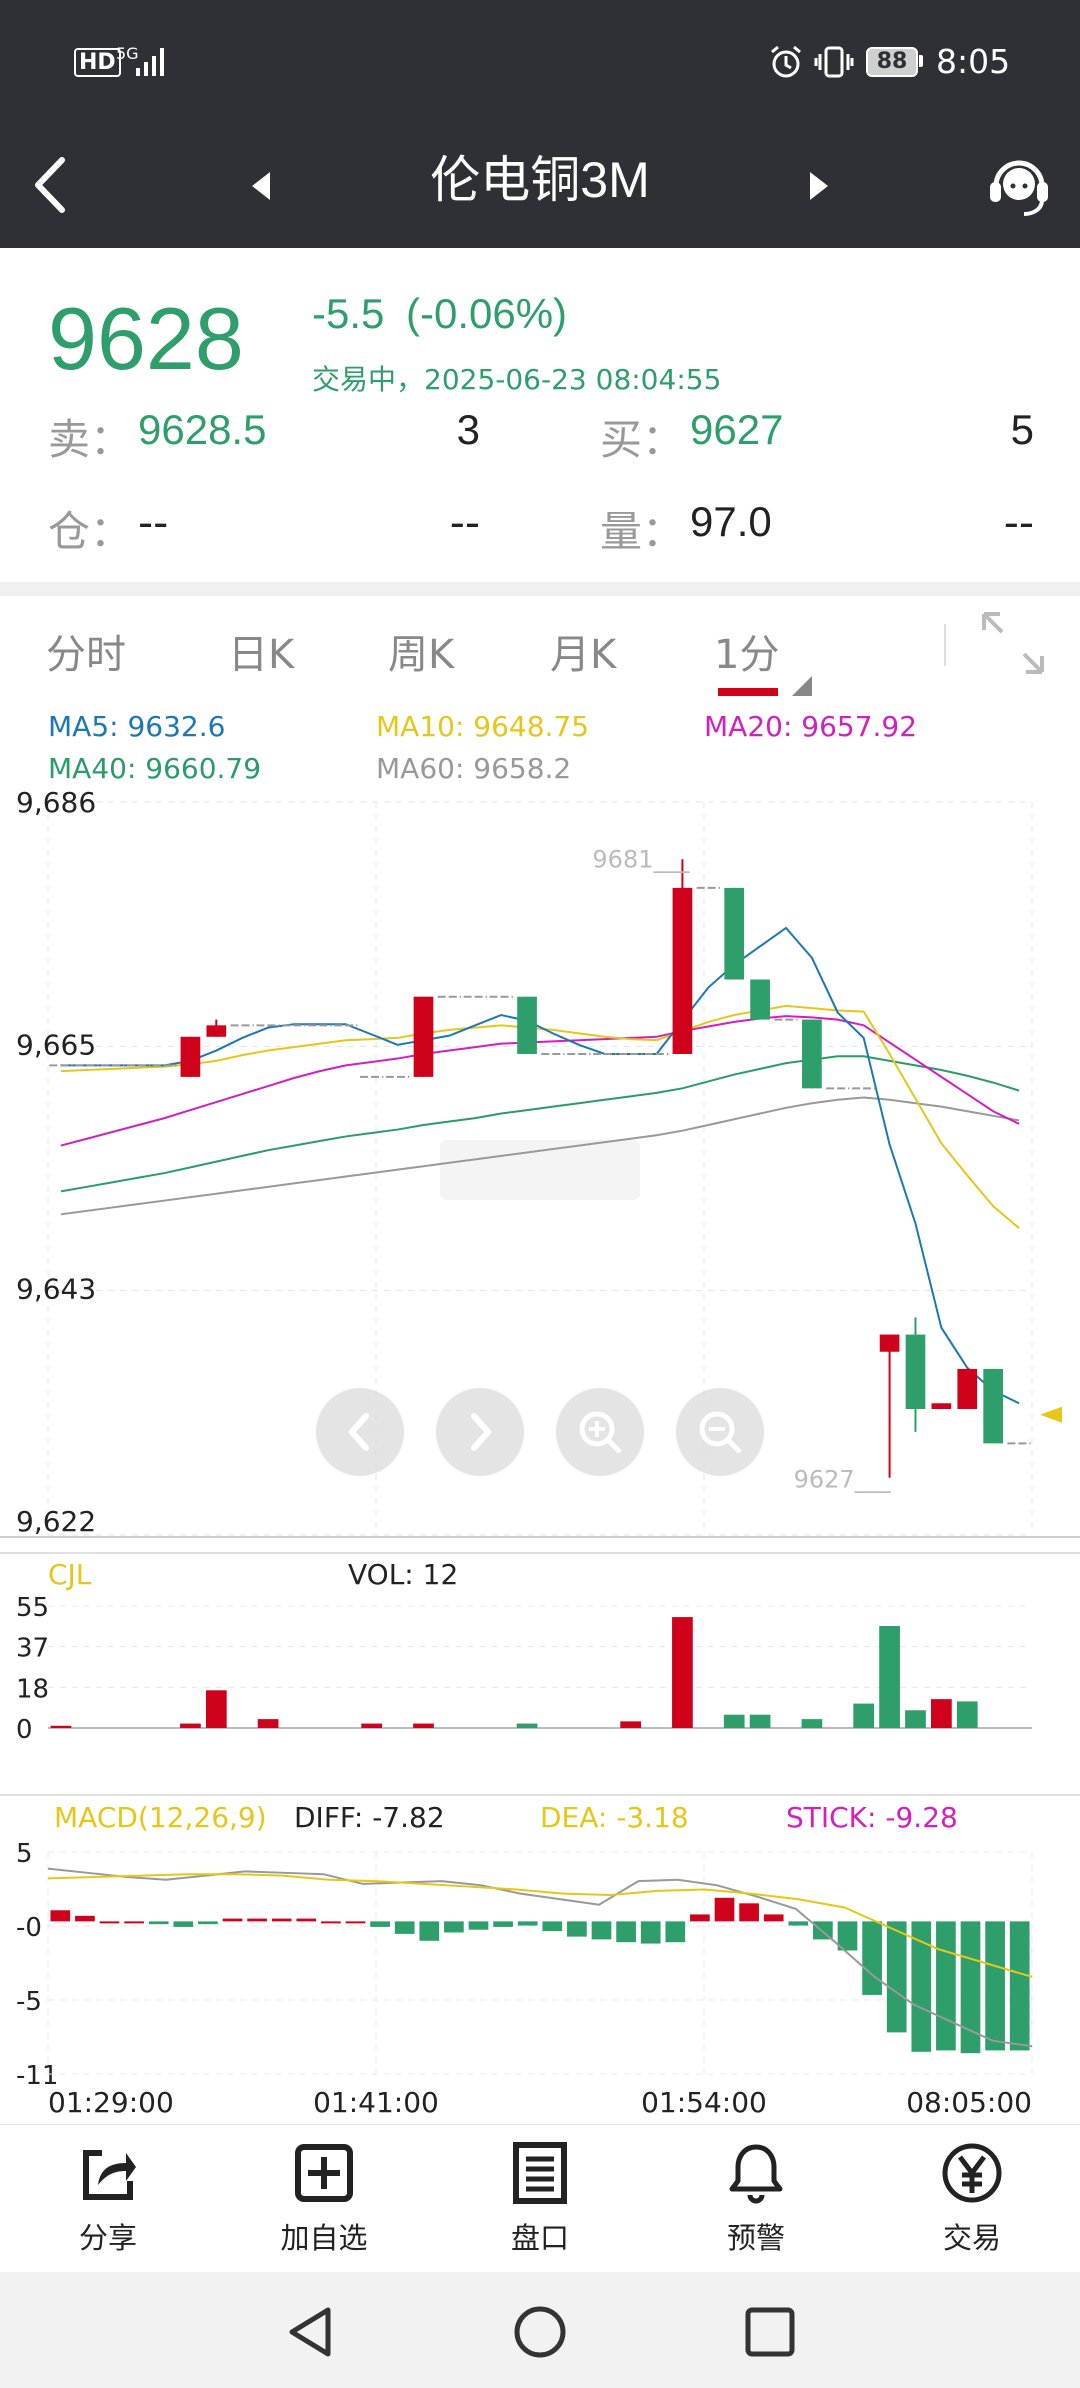 The width and height of the screenshot is (1080, 2388). I want to click on volume-value: VOL: 12, so click(403, 1574).